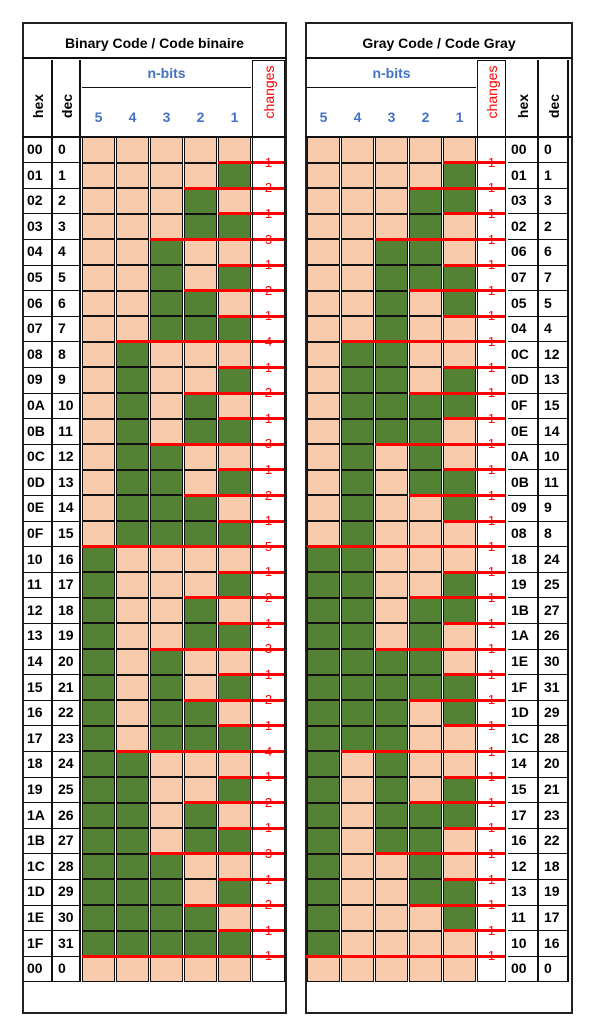 The image size is (591, 1024). Describe the element at coordinates (62, 968) in the screenshot. I see `binary-dec-cell: 0` at that location.